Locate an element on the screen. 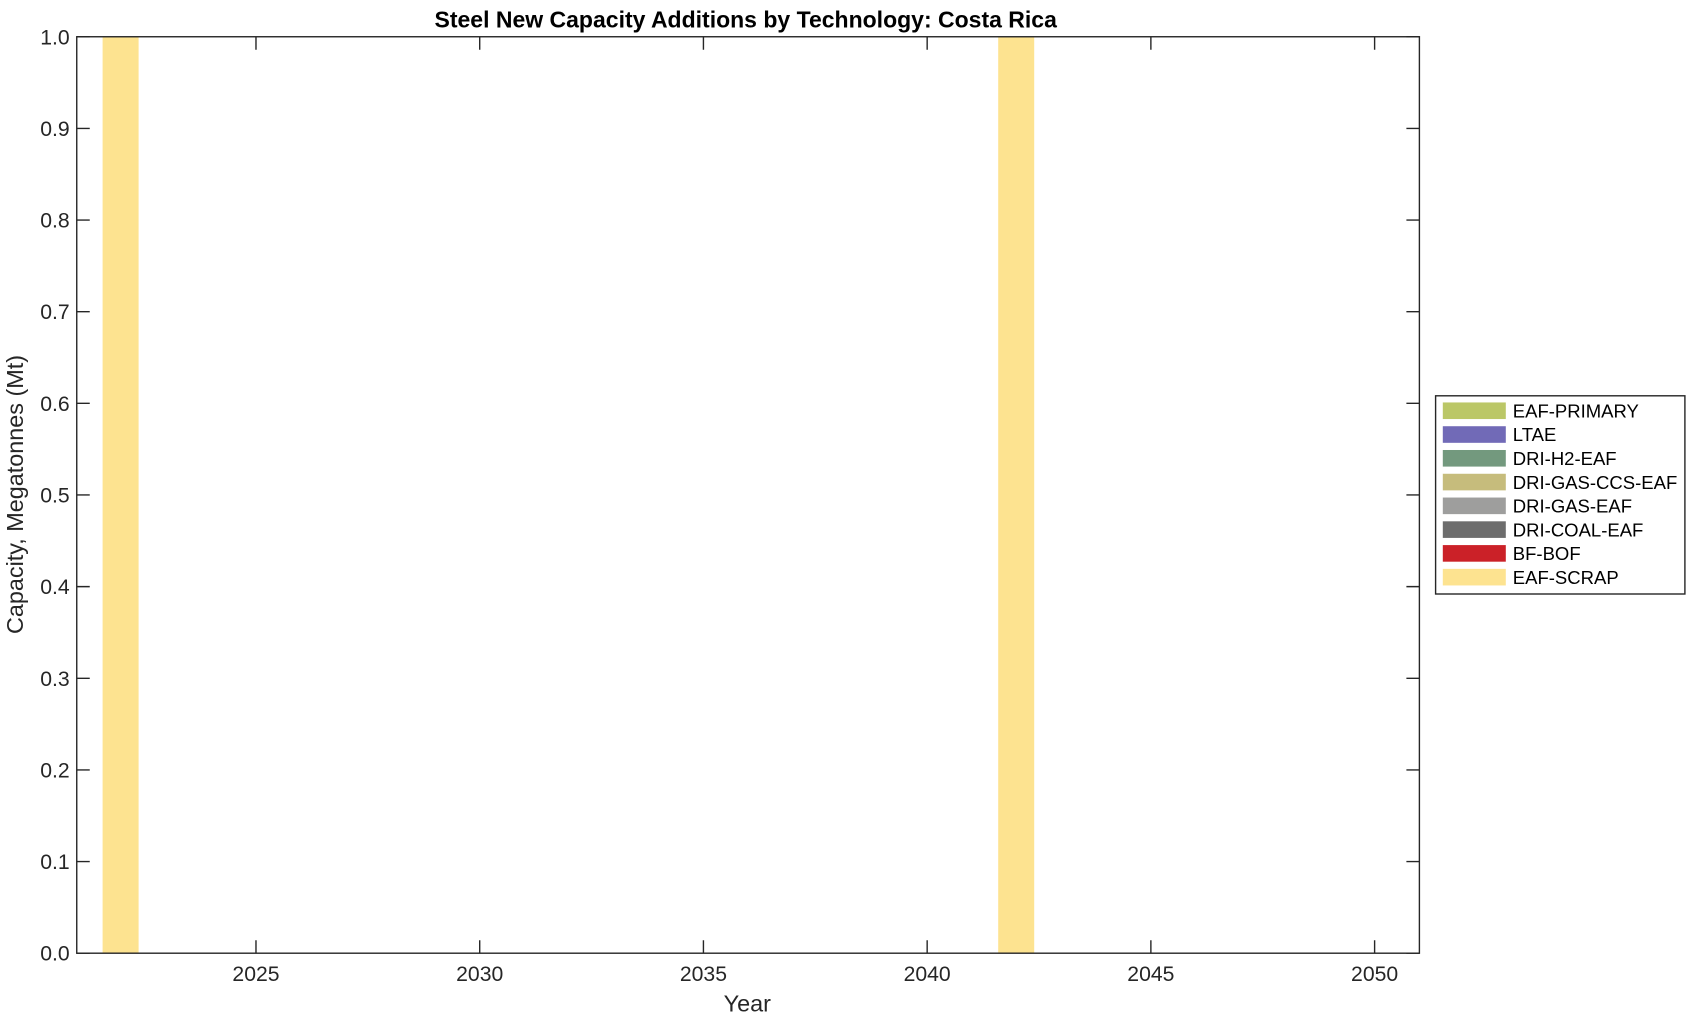 This screenshot has width=1696, height=1021. svg-text: 2035 is located at coordinates (703, 974).